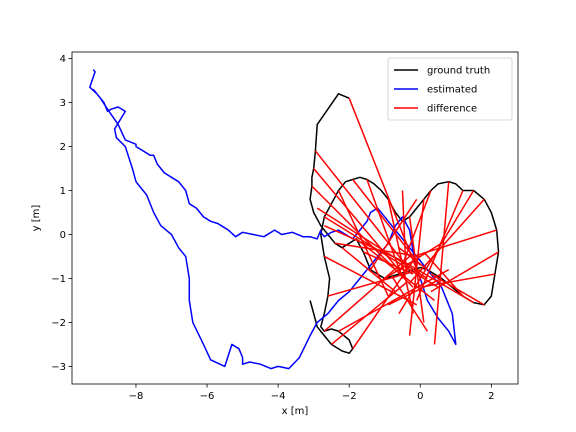 The height and width of the screenshot is (432, 576). I want to click on y-tick-label: 3, so click(63, 103).